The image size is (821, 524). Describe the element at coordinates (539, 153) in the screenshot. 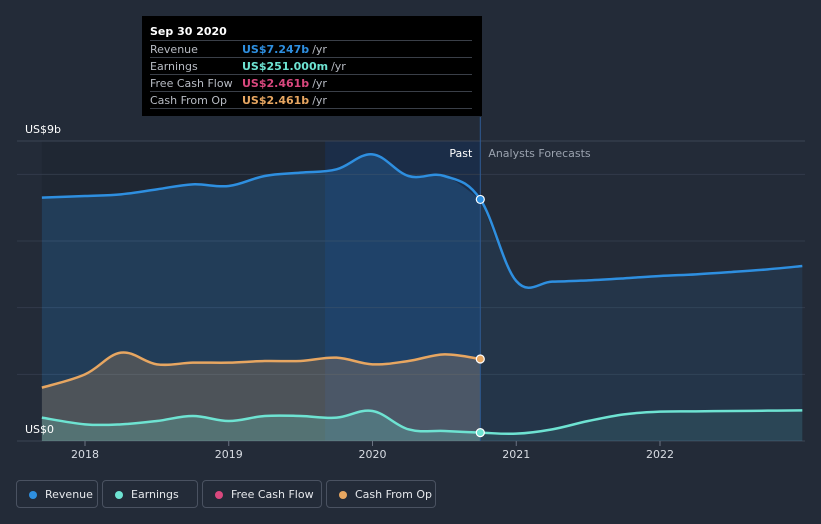

I see `forecast-label: Analysts Forecasts` at that location.